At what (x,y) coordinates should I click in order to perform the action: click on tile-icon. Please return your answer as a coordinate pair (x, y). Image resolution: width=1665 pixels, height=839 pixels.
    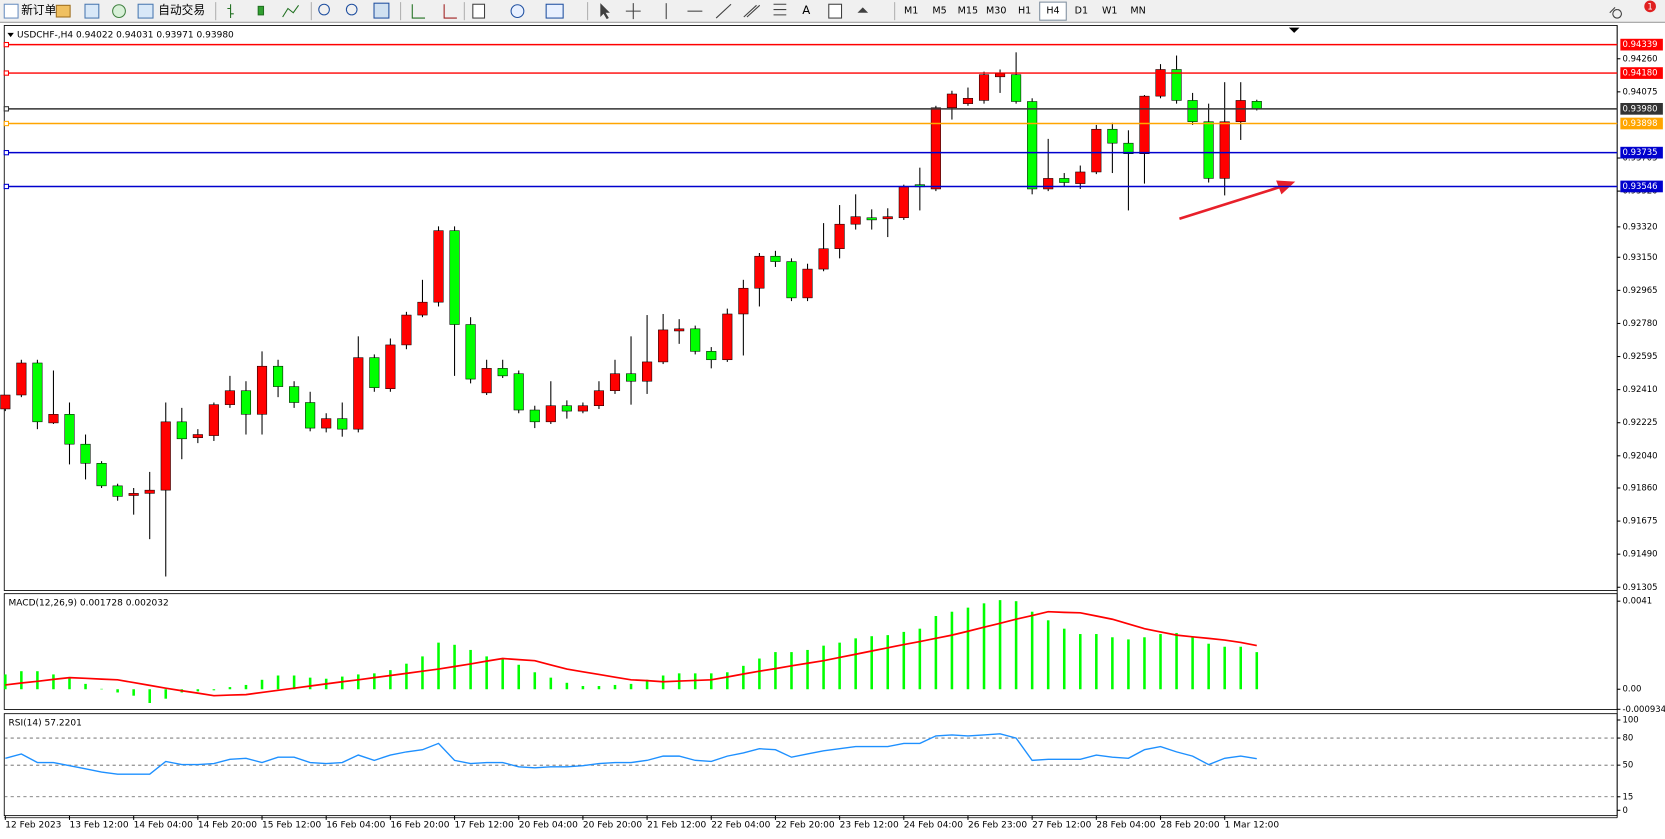
    Looking at the image, I should click on (381, 10).